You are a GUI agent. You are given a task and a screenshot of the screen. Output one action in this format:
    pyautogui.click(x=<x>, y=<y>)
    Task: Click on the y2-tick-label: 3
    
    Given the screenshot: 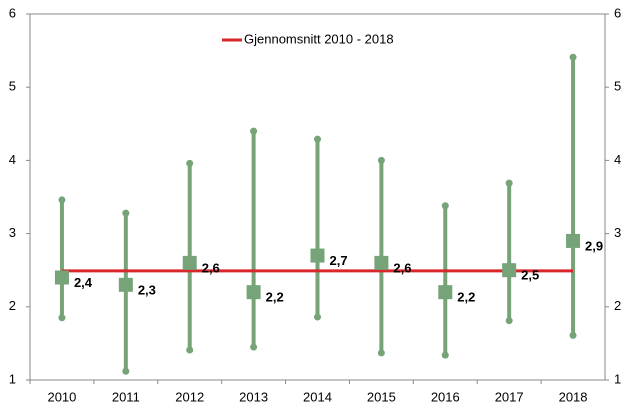 What is the action you would take?
    pyautogui.click(x=617, y=232)
    